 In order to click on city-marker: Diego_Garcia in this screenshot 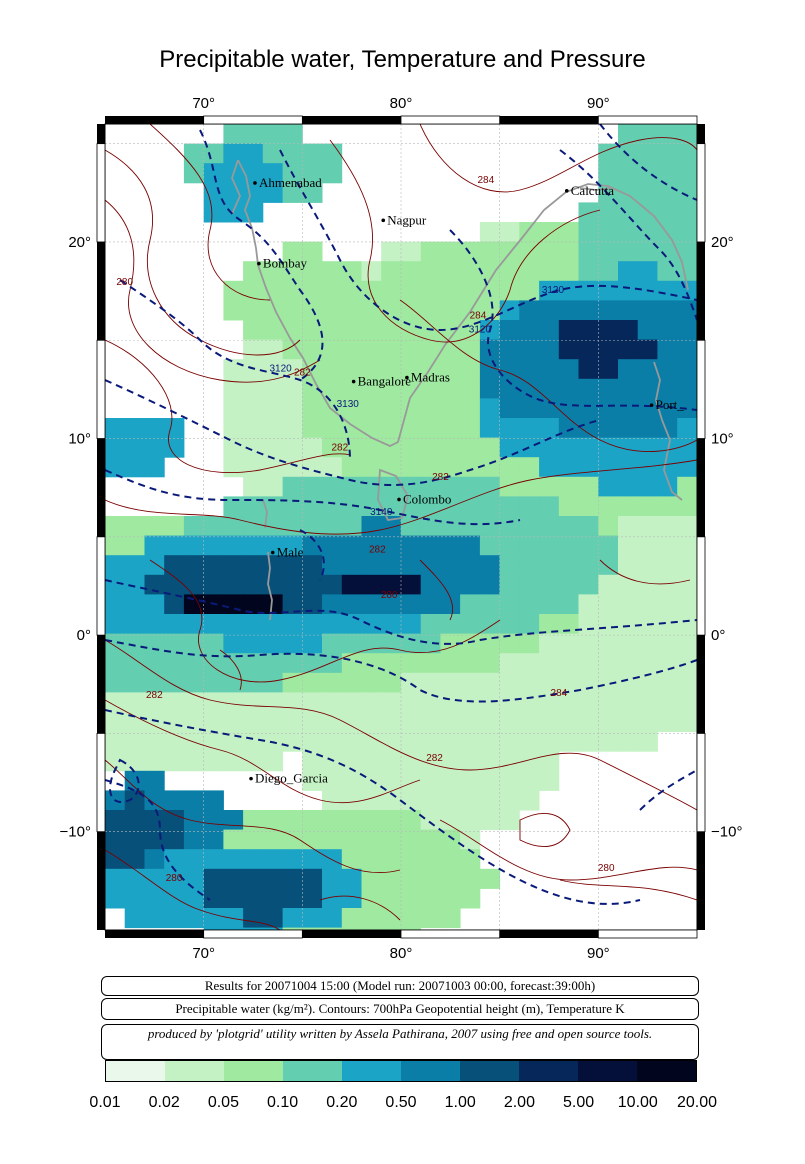, I will do `click(288, 778)`.